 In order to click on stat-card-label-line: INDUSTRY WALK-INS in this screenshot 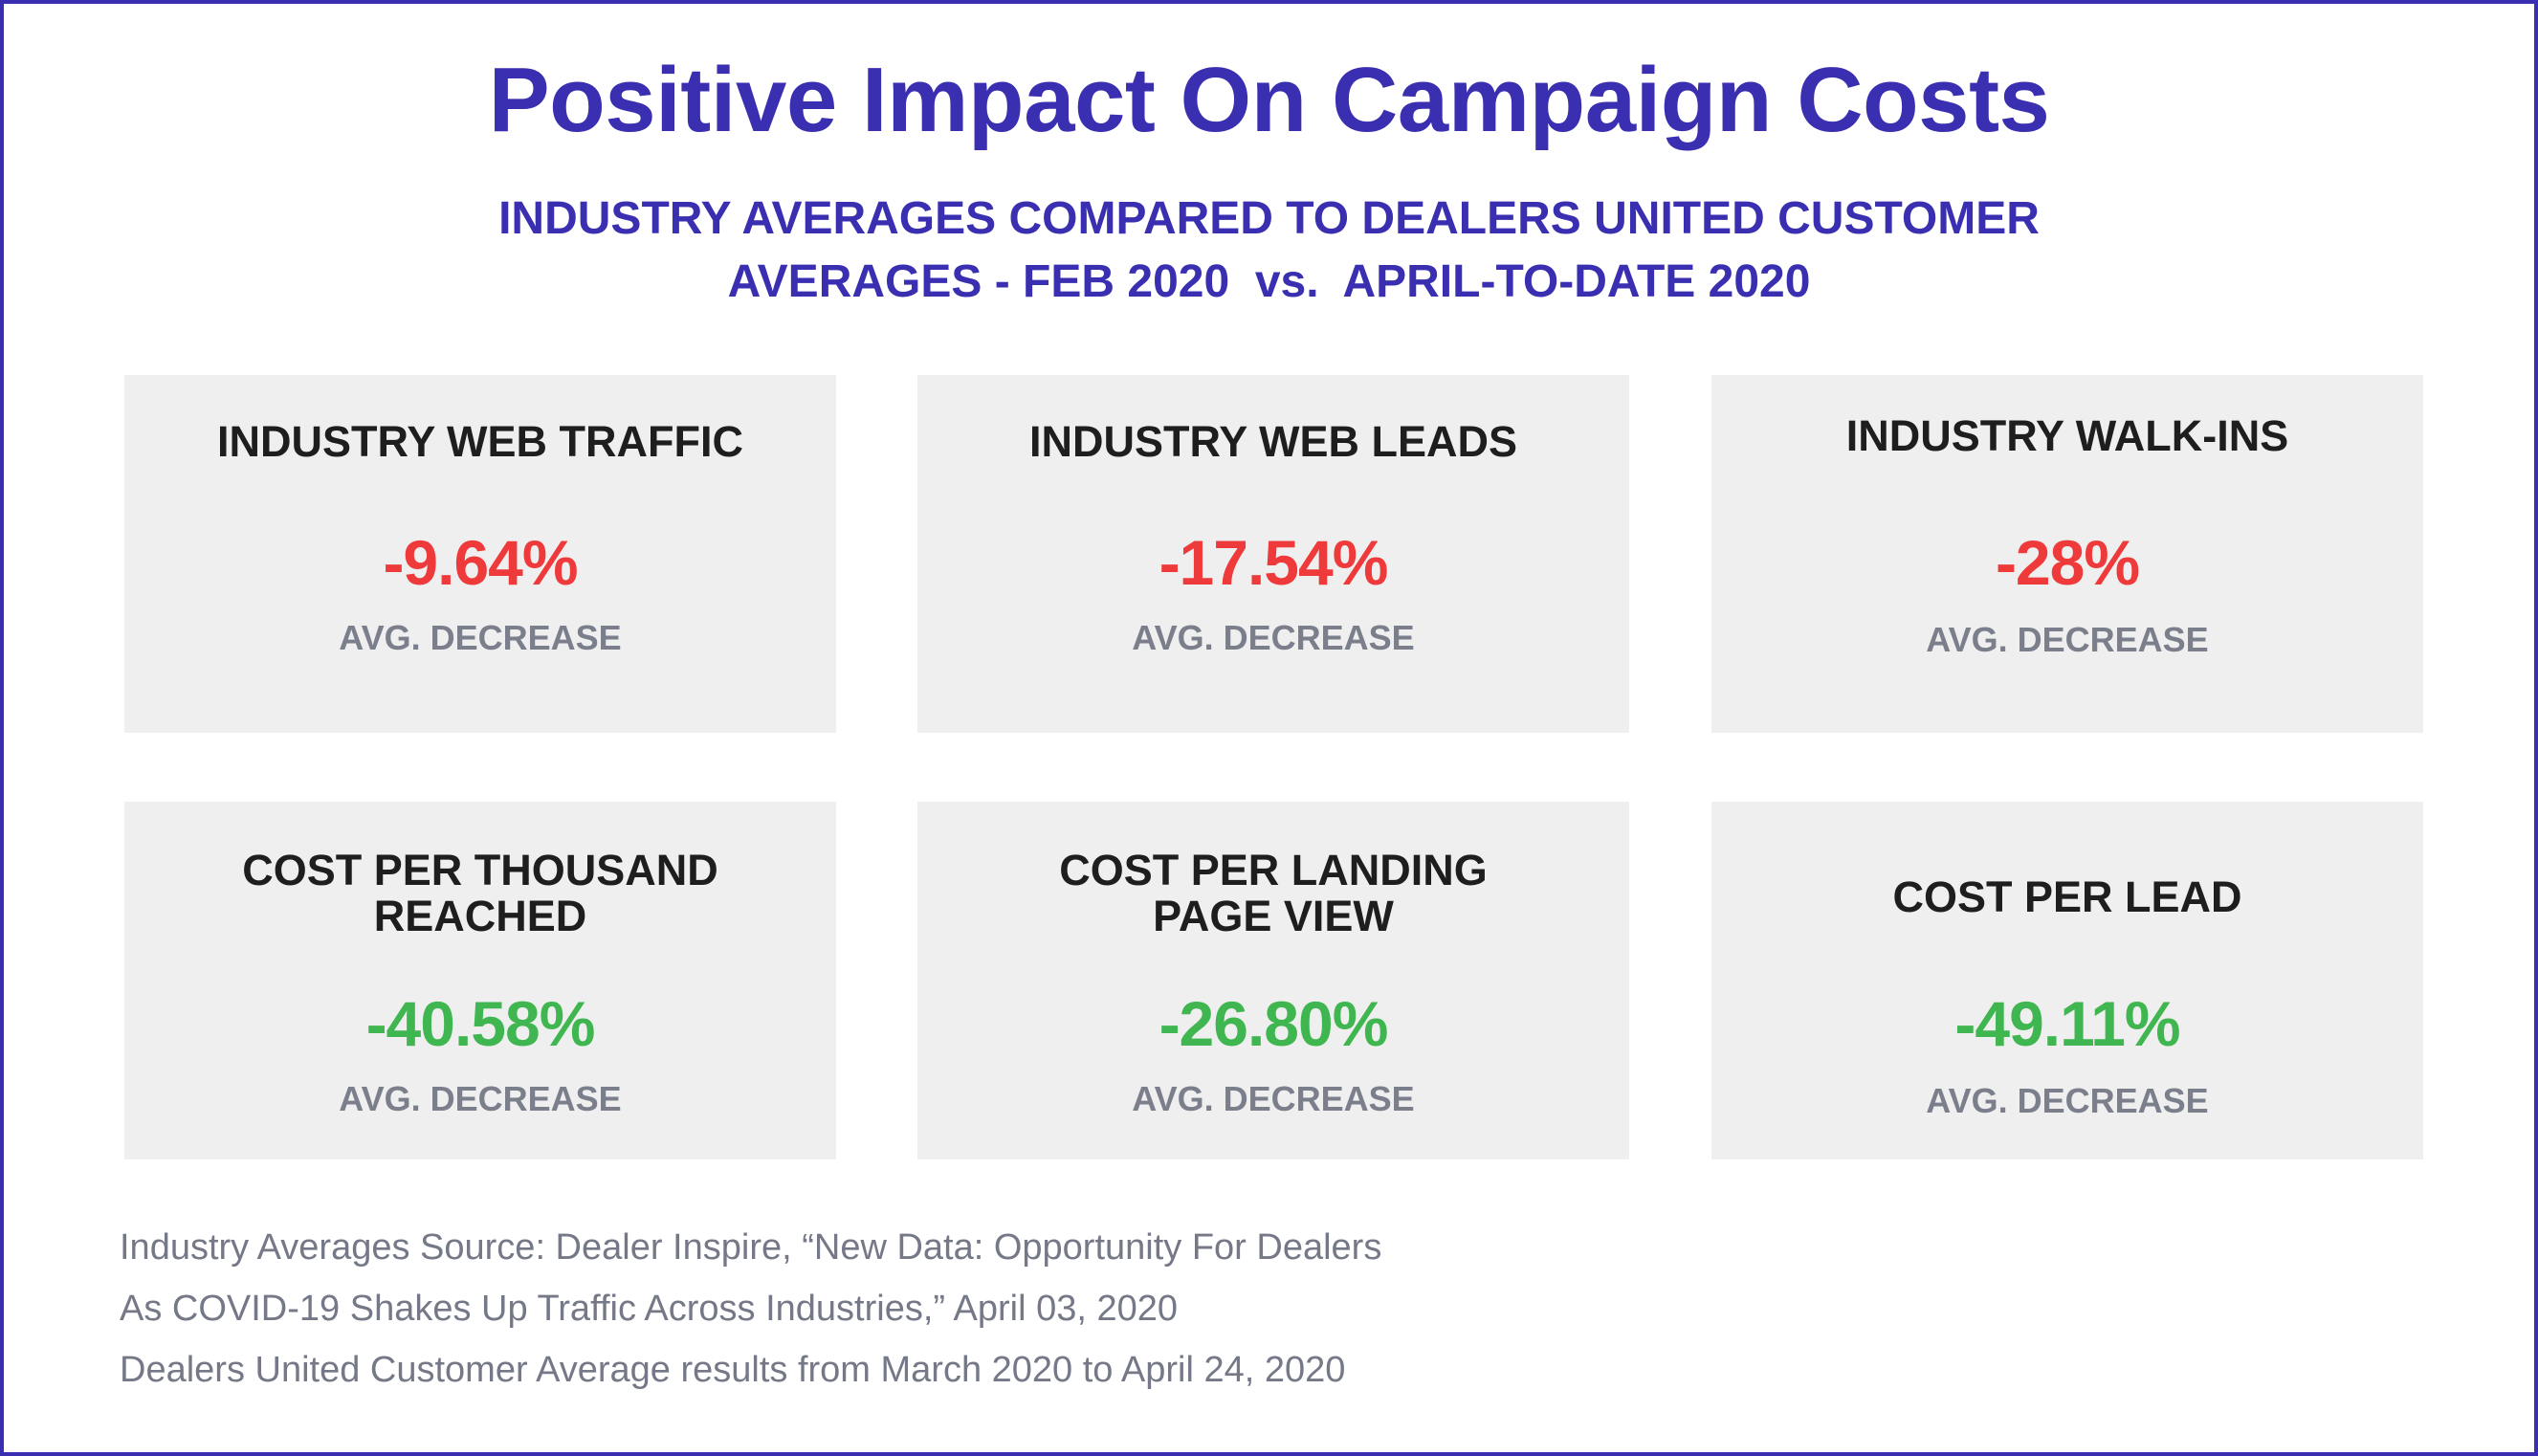, I will do `click(2067, 436)`.